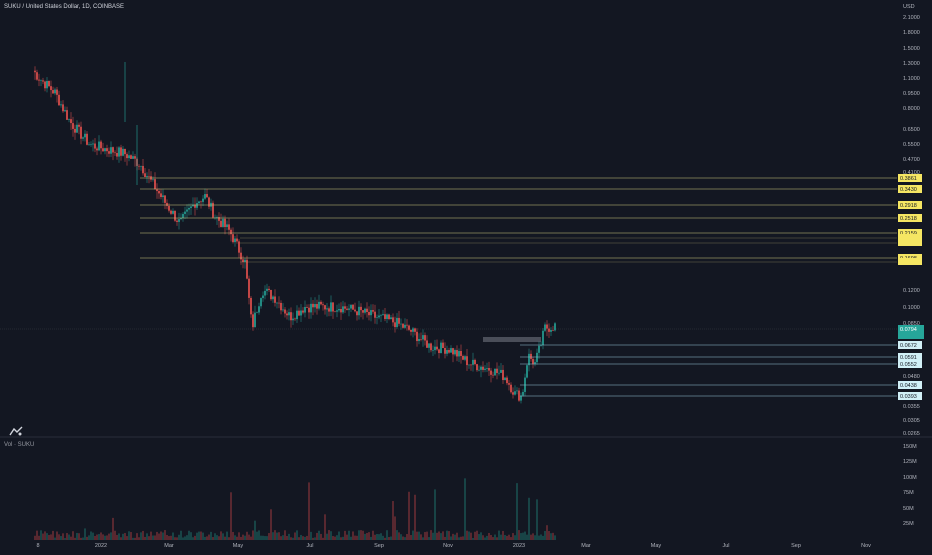  I want to click on price-tick-label: 0.0305, so click(911, 421).